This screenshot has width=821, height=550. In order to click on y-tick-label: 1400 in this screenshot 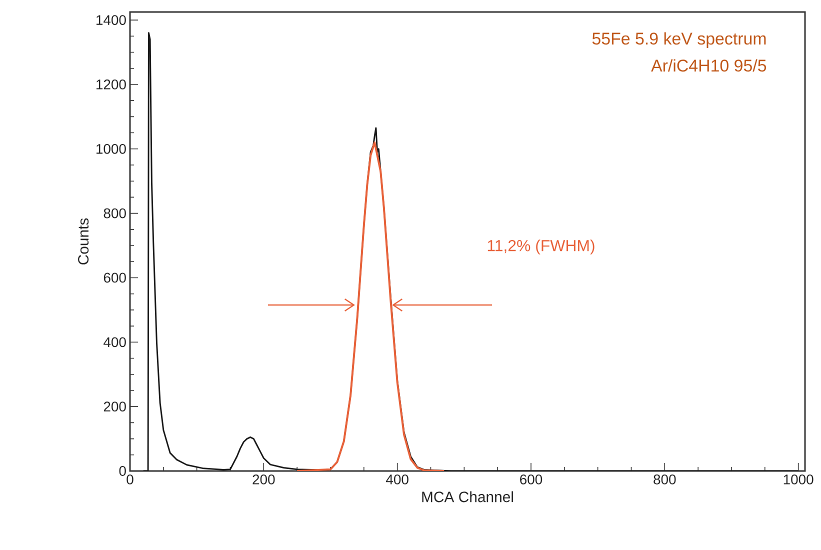, I will do `click(111, 20)`.